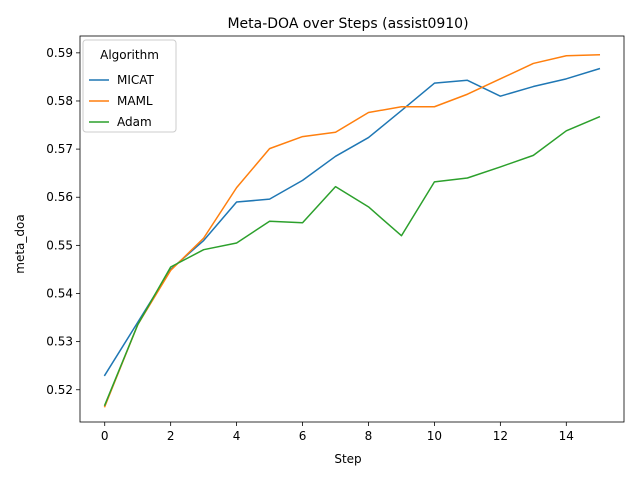 The width and height of the screenshot is (640, 480). What do you see at coordinates (105, 436) in the screenshot?
I see `x-tick-label: 0` at bounding box center [105, 436].